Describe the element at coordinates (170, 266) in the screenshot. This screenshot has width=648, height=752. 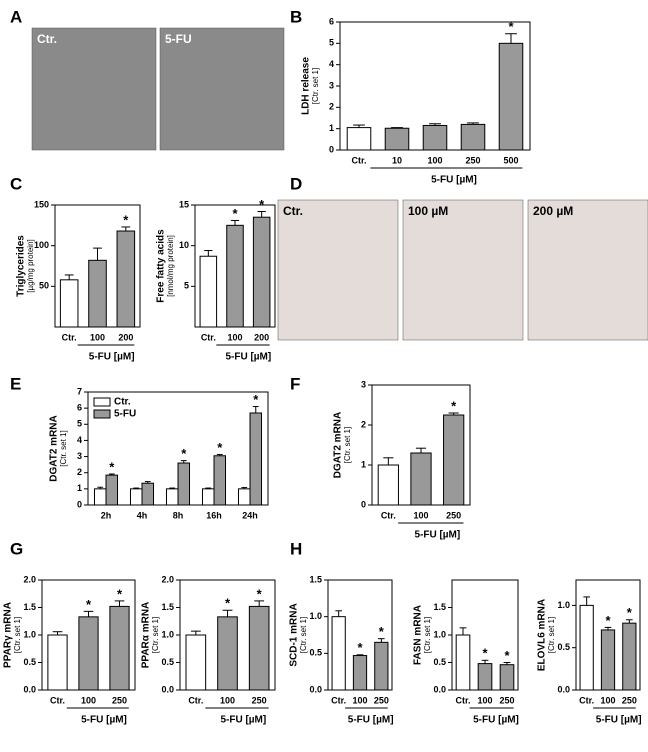
I see `y-axis-unit: [nmol/mg protein]` at that location.